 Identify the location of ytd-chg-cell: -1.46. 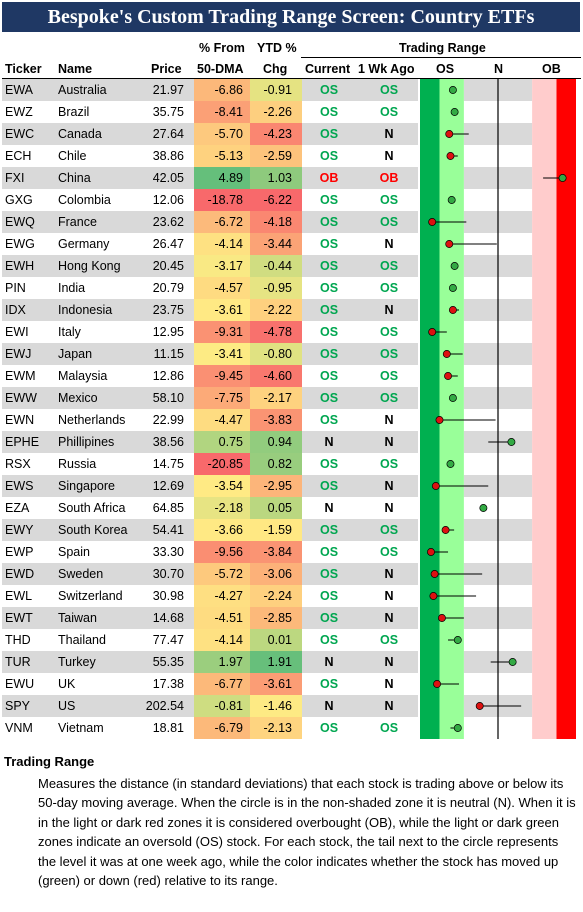
(278, 706).